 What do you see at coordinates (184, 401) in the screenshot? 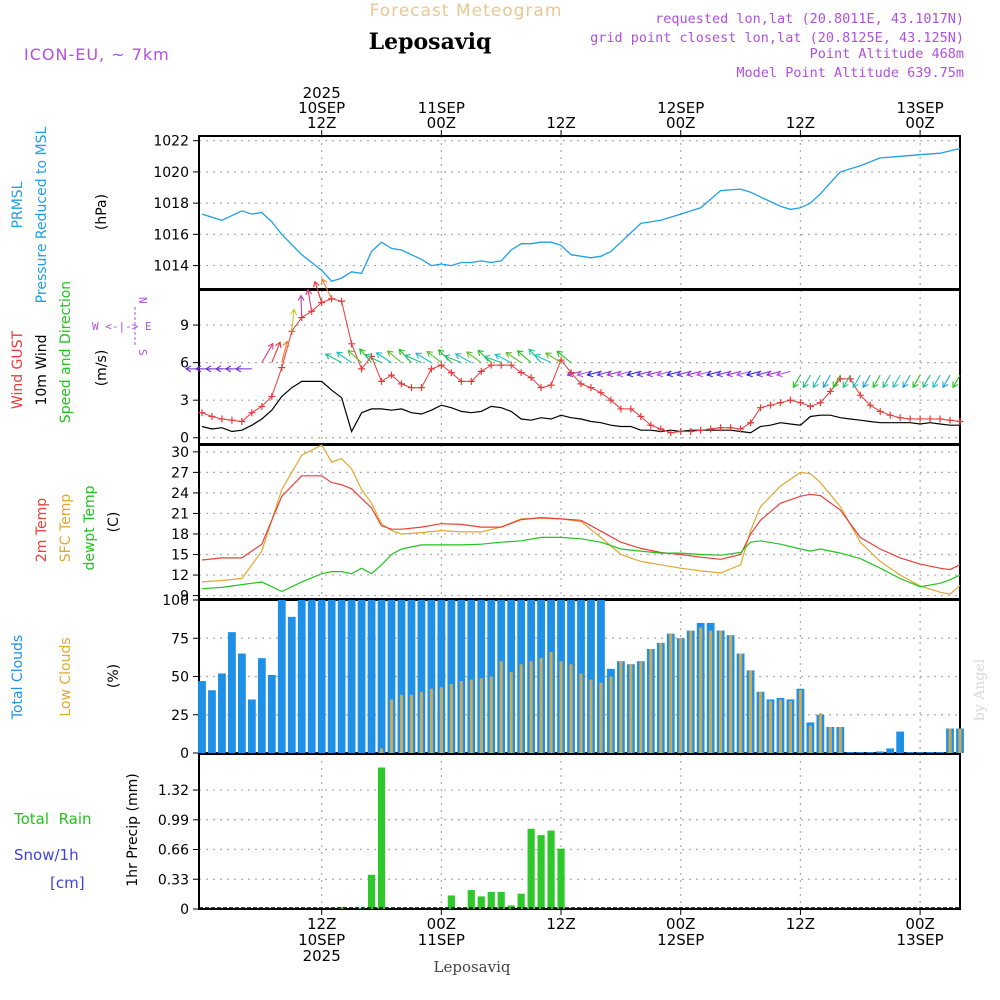
I see `y-tick-label: 3` at bounding box center [184, 401].